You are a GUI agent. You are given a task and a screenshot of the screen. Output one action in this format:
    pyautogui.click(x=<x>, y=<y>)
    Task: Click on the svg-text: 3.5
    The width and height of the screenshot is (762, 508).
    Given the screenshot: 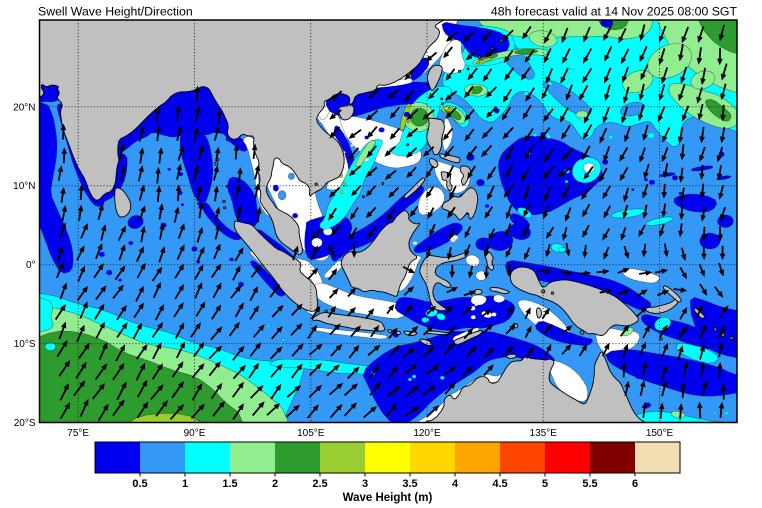 What is the action you would take?
    pyautogui.click(x=409, y=484)
    